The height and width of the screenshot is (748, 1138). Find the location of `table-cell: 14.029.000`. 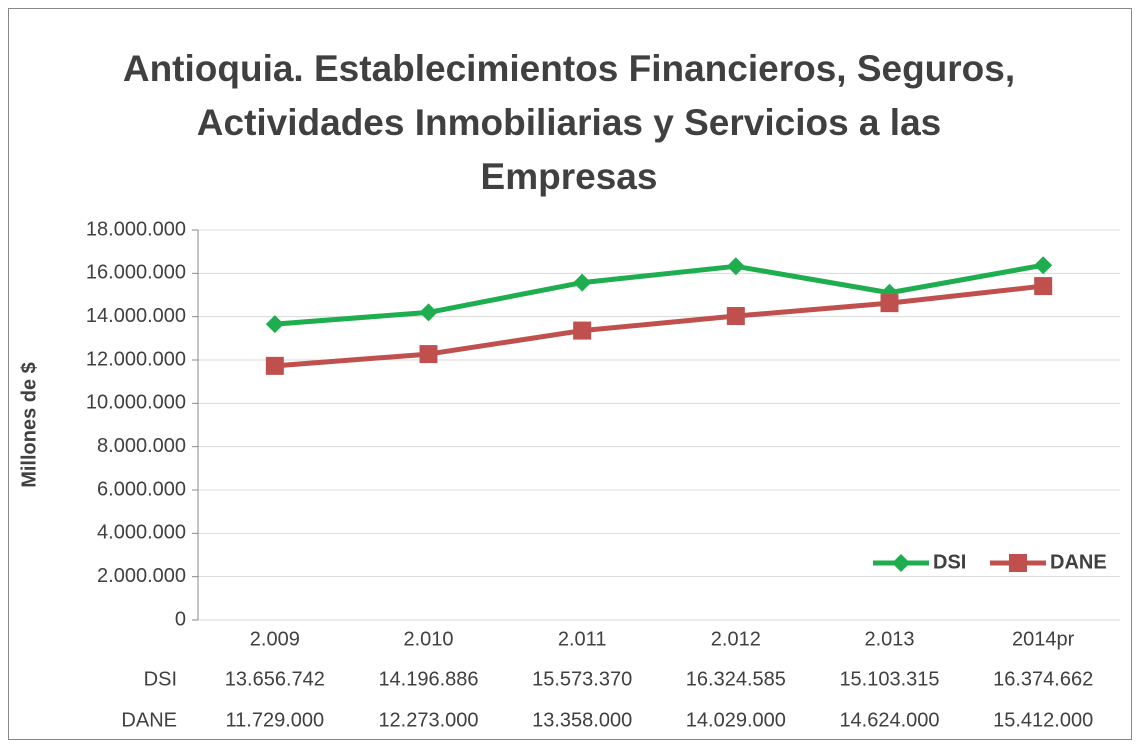

table-cell: 14.029.000 is located at coordinates (736, 720).